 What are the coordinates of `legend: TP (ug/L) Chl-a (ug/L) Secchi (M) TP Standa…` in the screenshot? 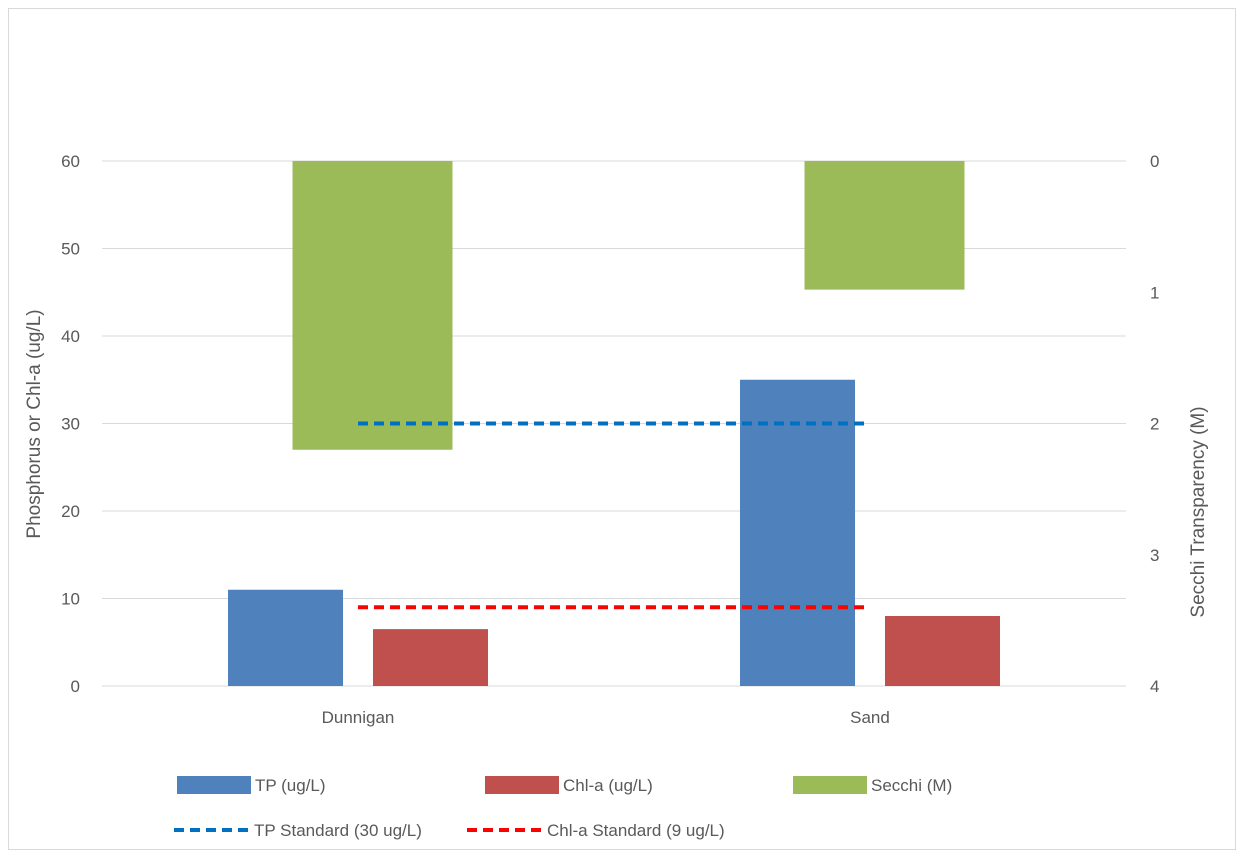 It's located at (563, 808).